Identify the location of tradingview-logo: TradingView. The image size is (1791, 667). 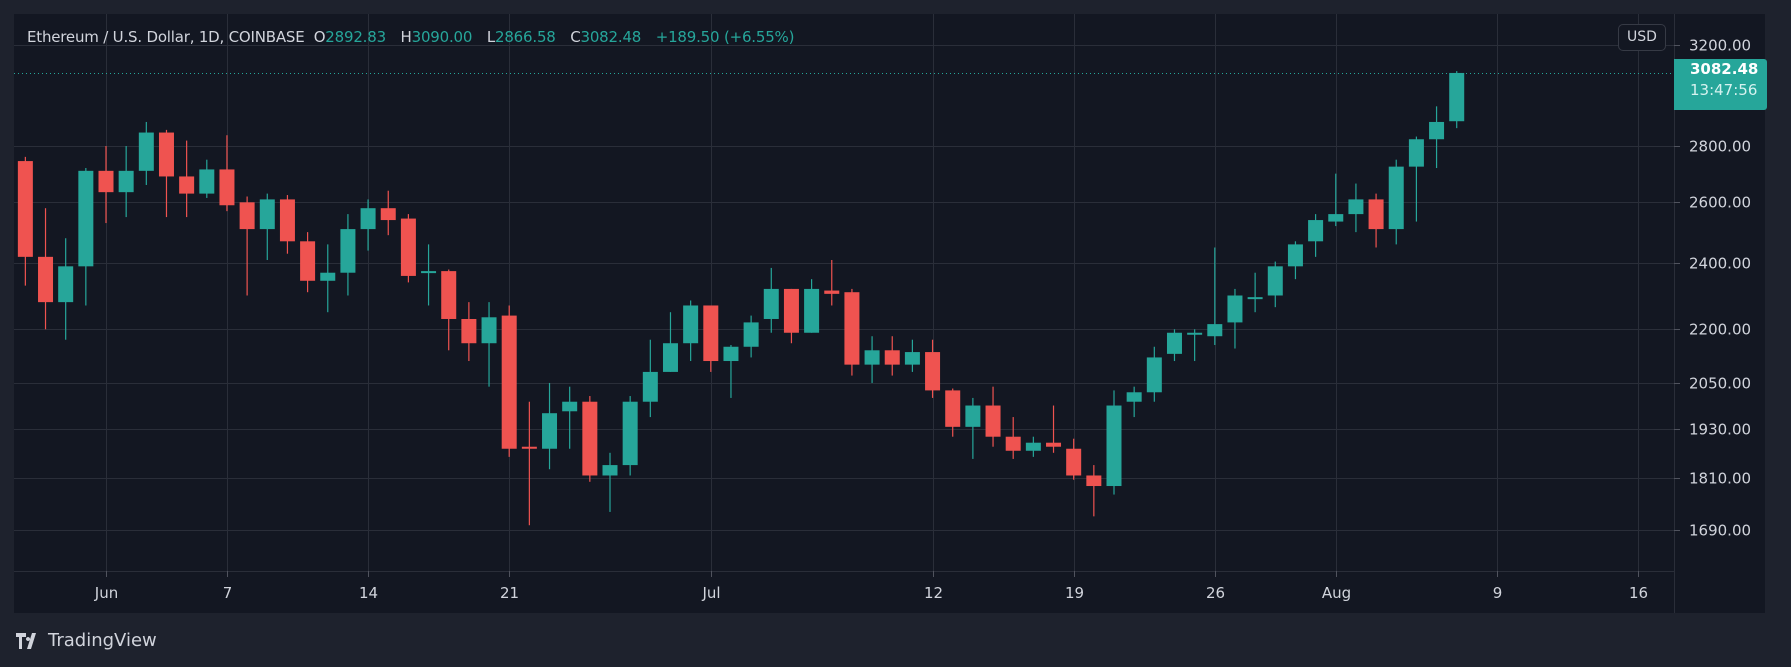
(86, 640).